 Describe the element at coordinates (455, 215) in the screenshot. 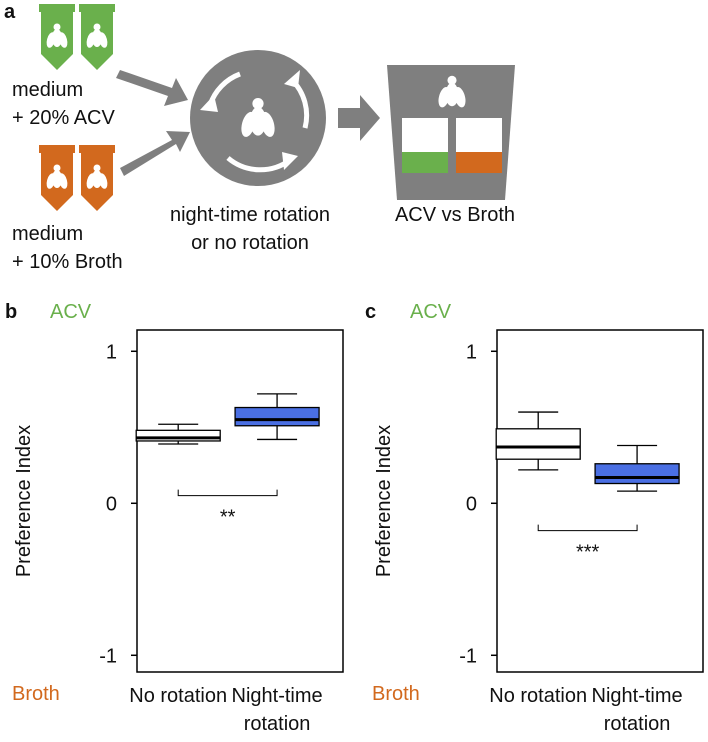

I see `diagram-text: ACV vs Broth` at that location.